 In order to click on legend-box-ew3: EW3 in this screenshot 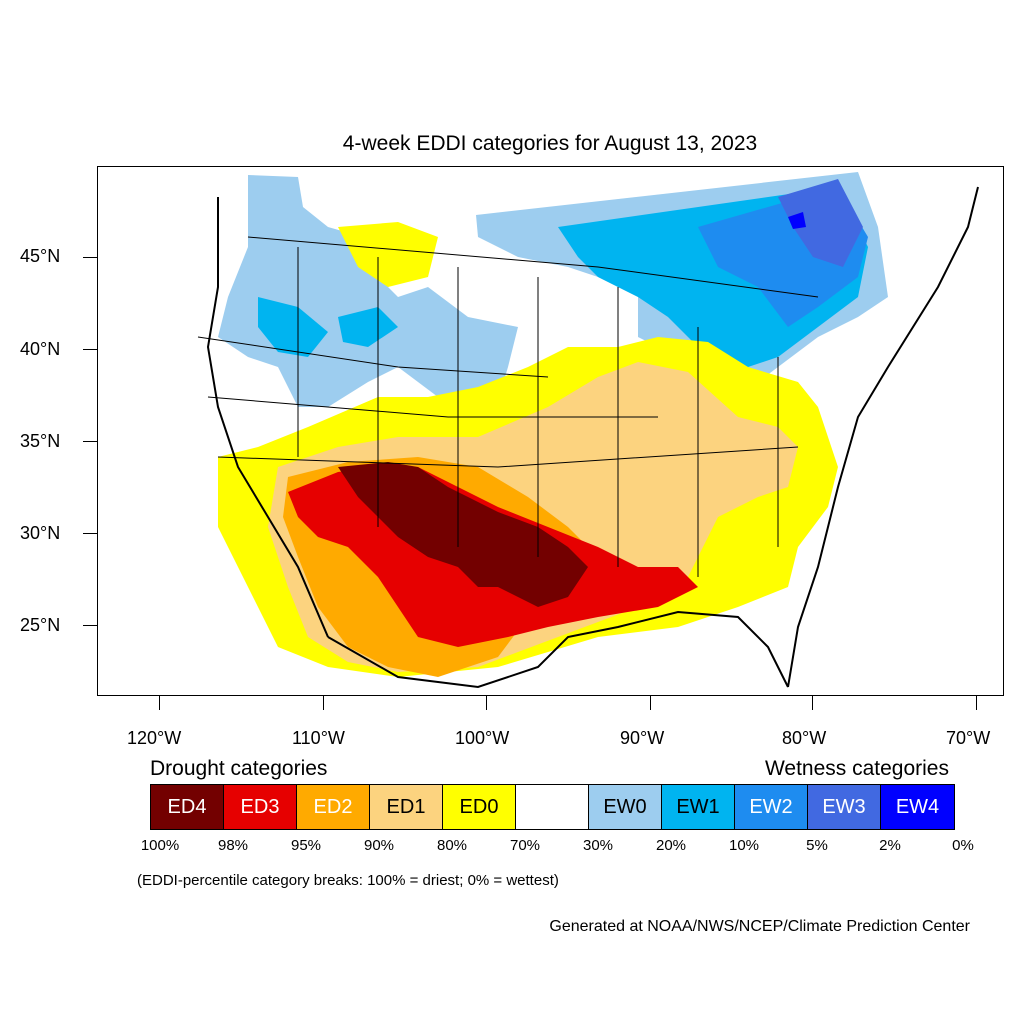, I will do `click(844, 807)`.